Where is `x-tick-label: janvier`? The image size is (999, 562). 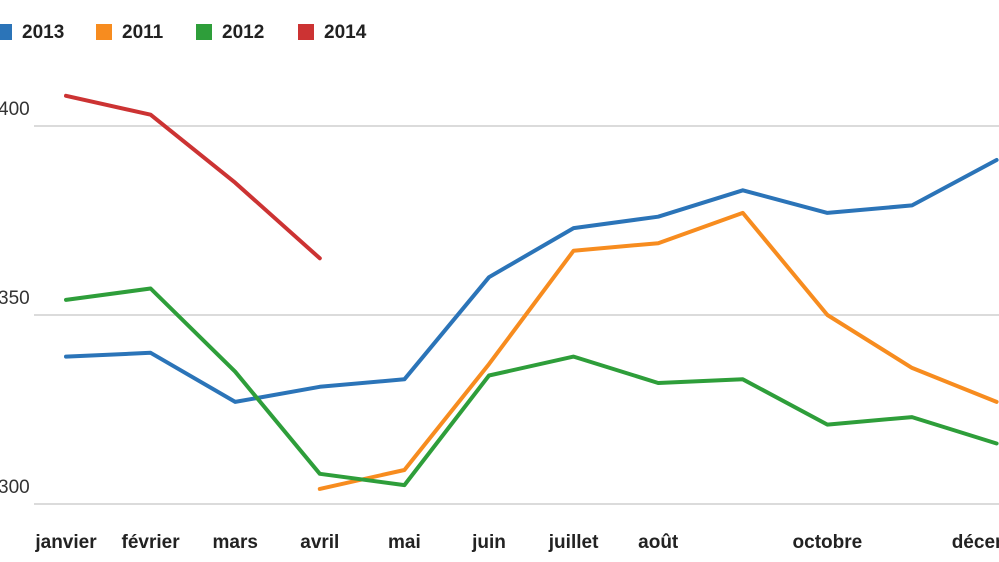
x-tick-label: janvier is located at coordinates (65, 542).